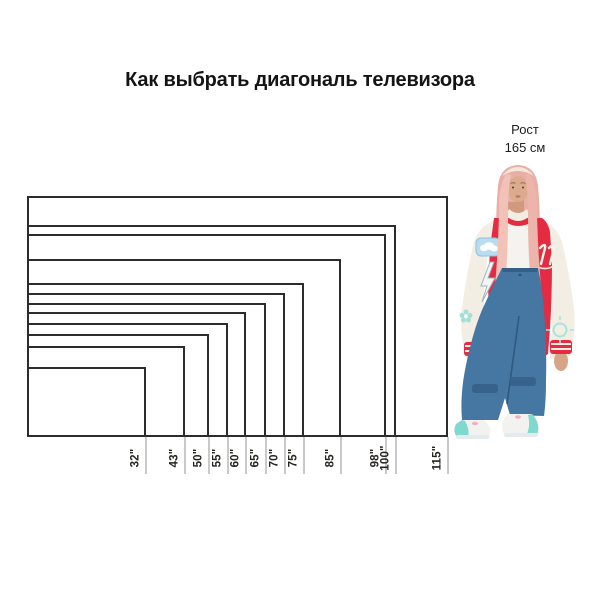 The width and height of the screenshot is (600, 600). I want to click on person-height-caption: Рост 165 см, so click(525, 138).